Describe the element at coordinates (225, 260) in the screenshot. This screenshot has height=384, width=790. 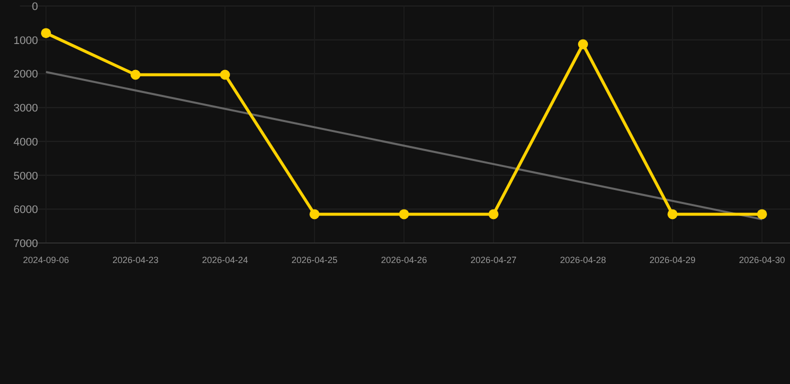
I see `x-tick-label: 2026-04-24` at that location.